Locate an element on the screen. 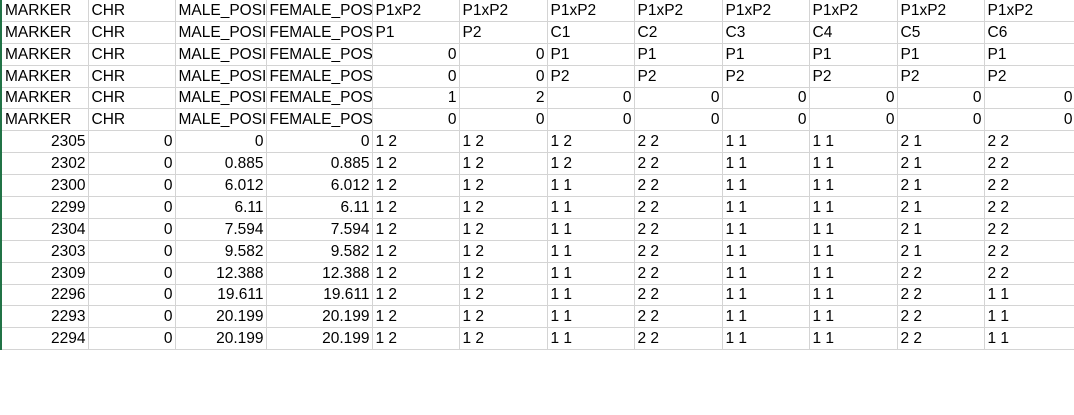 This screenshot has height=415, width=1074. cell: 6.11 is located at coordinates (221, 207).